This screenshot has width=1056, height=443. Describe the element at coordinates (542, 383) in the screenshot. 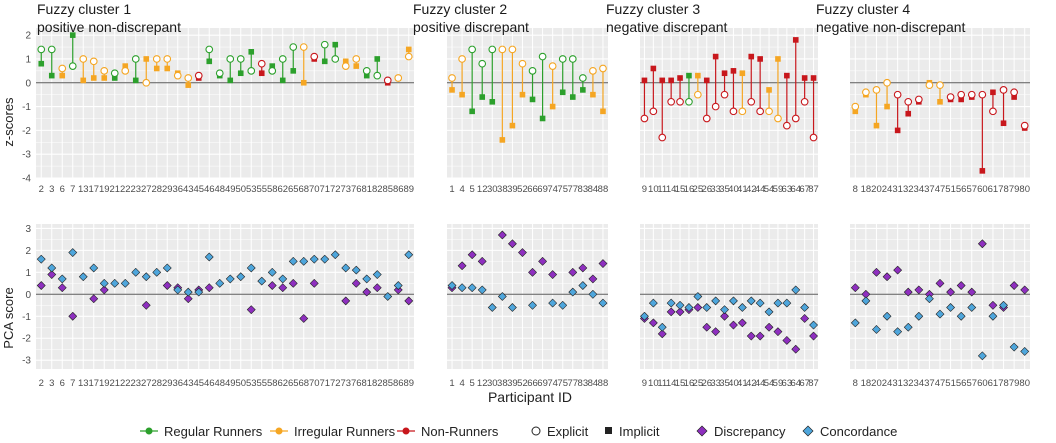

I see `x-tick-label-69: 69` at that location.